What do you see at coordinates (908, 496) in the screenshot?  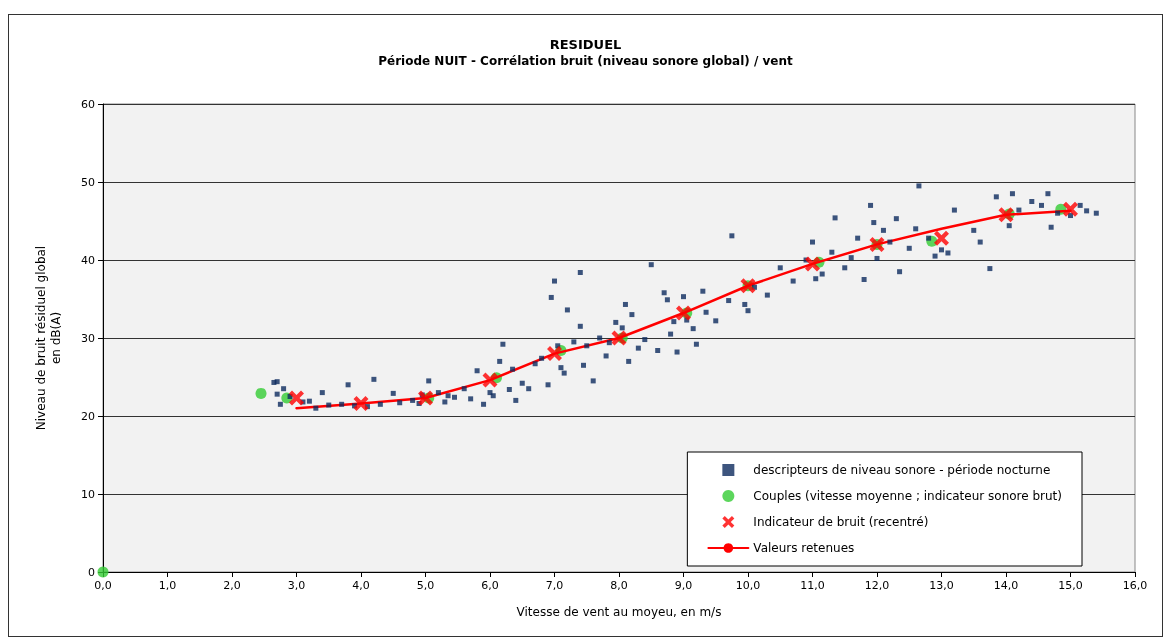 I see `legend-label: Couples (vitesse moyenne ; indicateur sonore brut)` at bounding box center [908, 496].